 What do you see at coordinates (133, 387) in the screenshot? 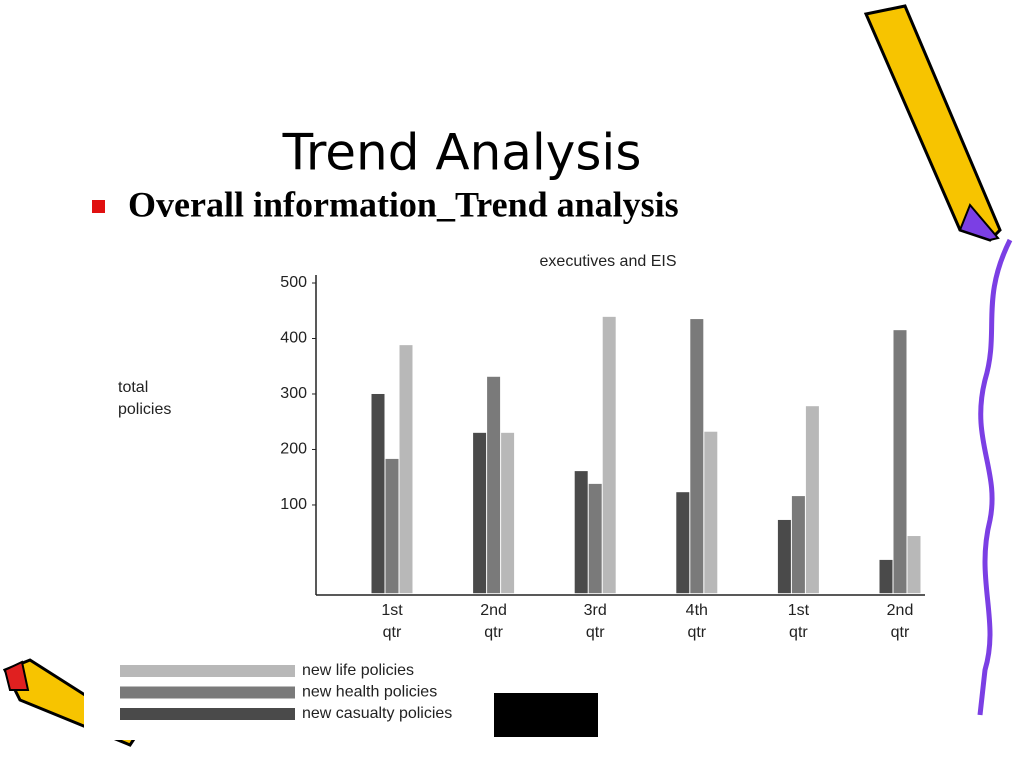
I see `y-axis-label: total` at bounding box center [133, 387].